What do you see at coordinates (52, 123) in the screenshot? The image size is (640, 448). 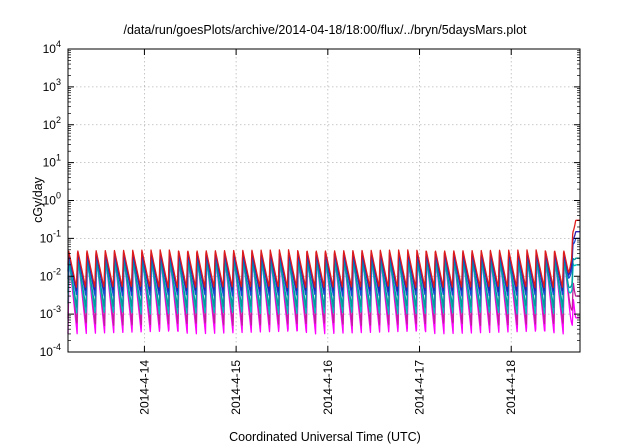 I see `y-tick-label: 10²` at bounding box center [52, 123].